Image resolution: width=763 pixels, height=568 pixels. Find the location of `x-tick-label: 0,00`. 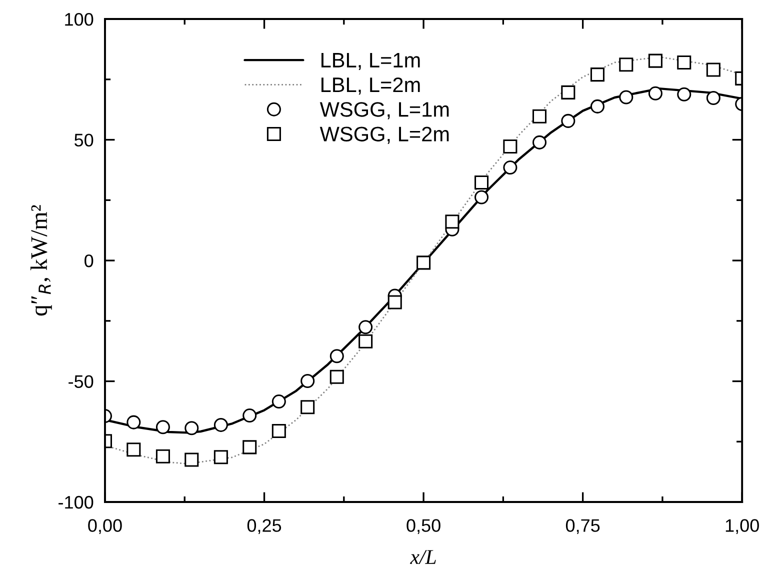

x-tick-label: 0,00 is located at coordinates (105, 526).